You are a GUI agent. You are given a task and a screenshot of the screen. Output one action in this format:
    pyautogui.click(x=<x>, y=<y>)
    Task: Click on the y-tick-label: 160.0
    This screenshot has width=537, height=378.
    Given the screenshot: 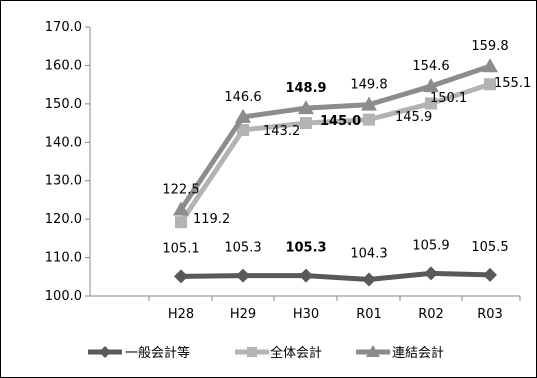 What is the action you would take?
    pyautogui.click(x=63, y=65)
    